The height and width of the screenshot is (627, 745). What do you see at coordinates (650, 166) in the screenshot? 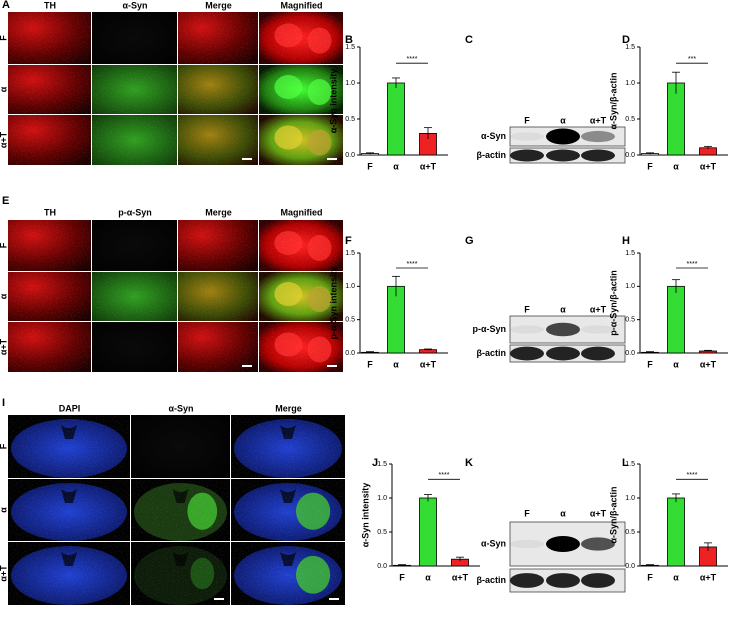
I see `x-tick-label: F` at bounding box center [650, 166].